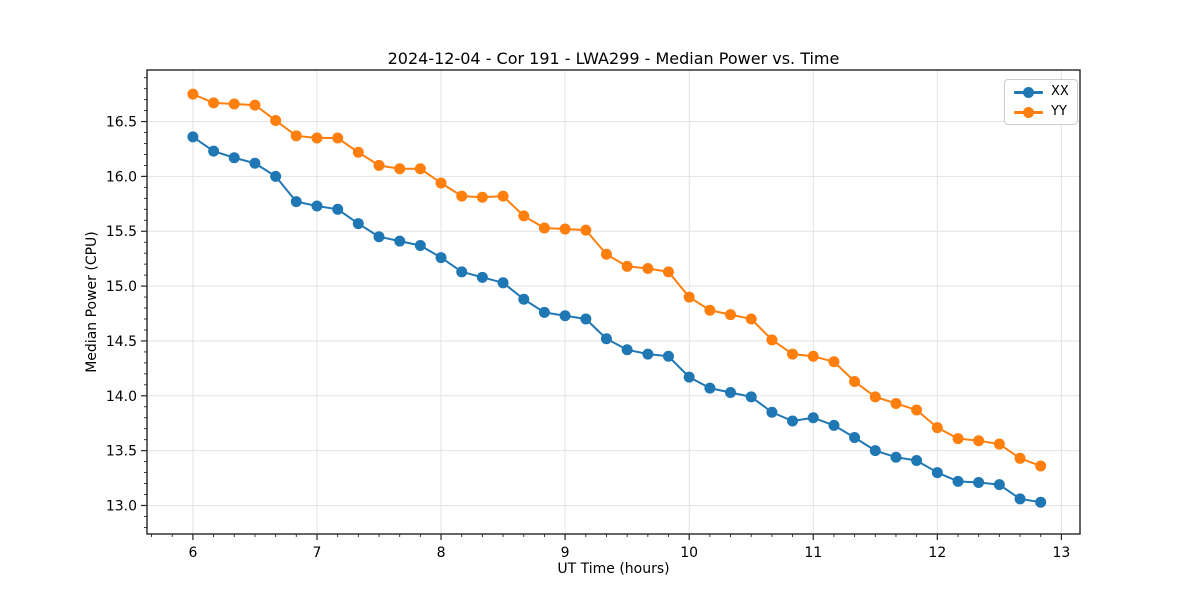  Describe the element at coordinates (613, 569) in the screenshot. I see `x-axis-label: UT Time (hours)` at that location.